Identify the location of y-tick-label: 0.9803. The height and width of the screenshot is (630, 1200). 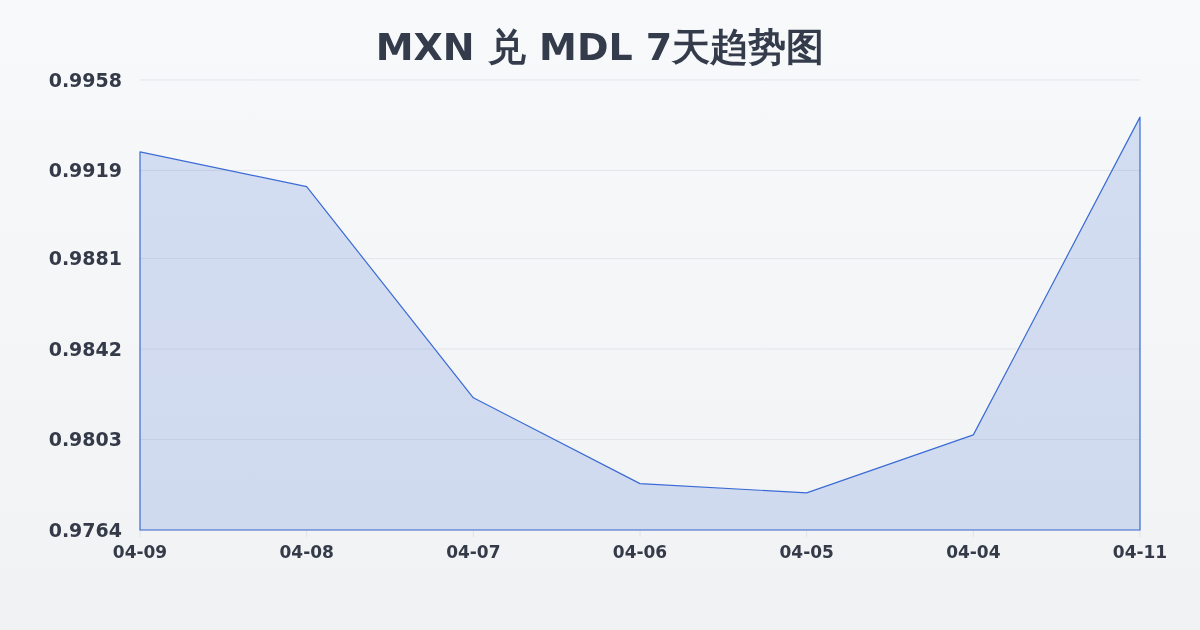
(85, 439).